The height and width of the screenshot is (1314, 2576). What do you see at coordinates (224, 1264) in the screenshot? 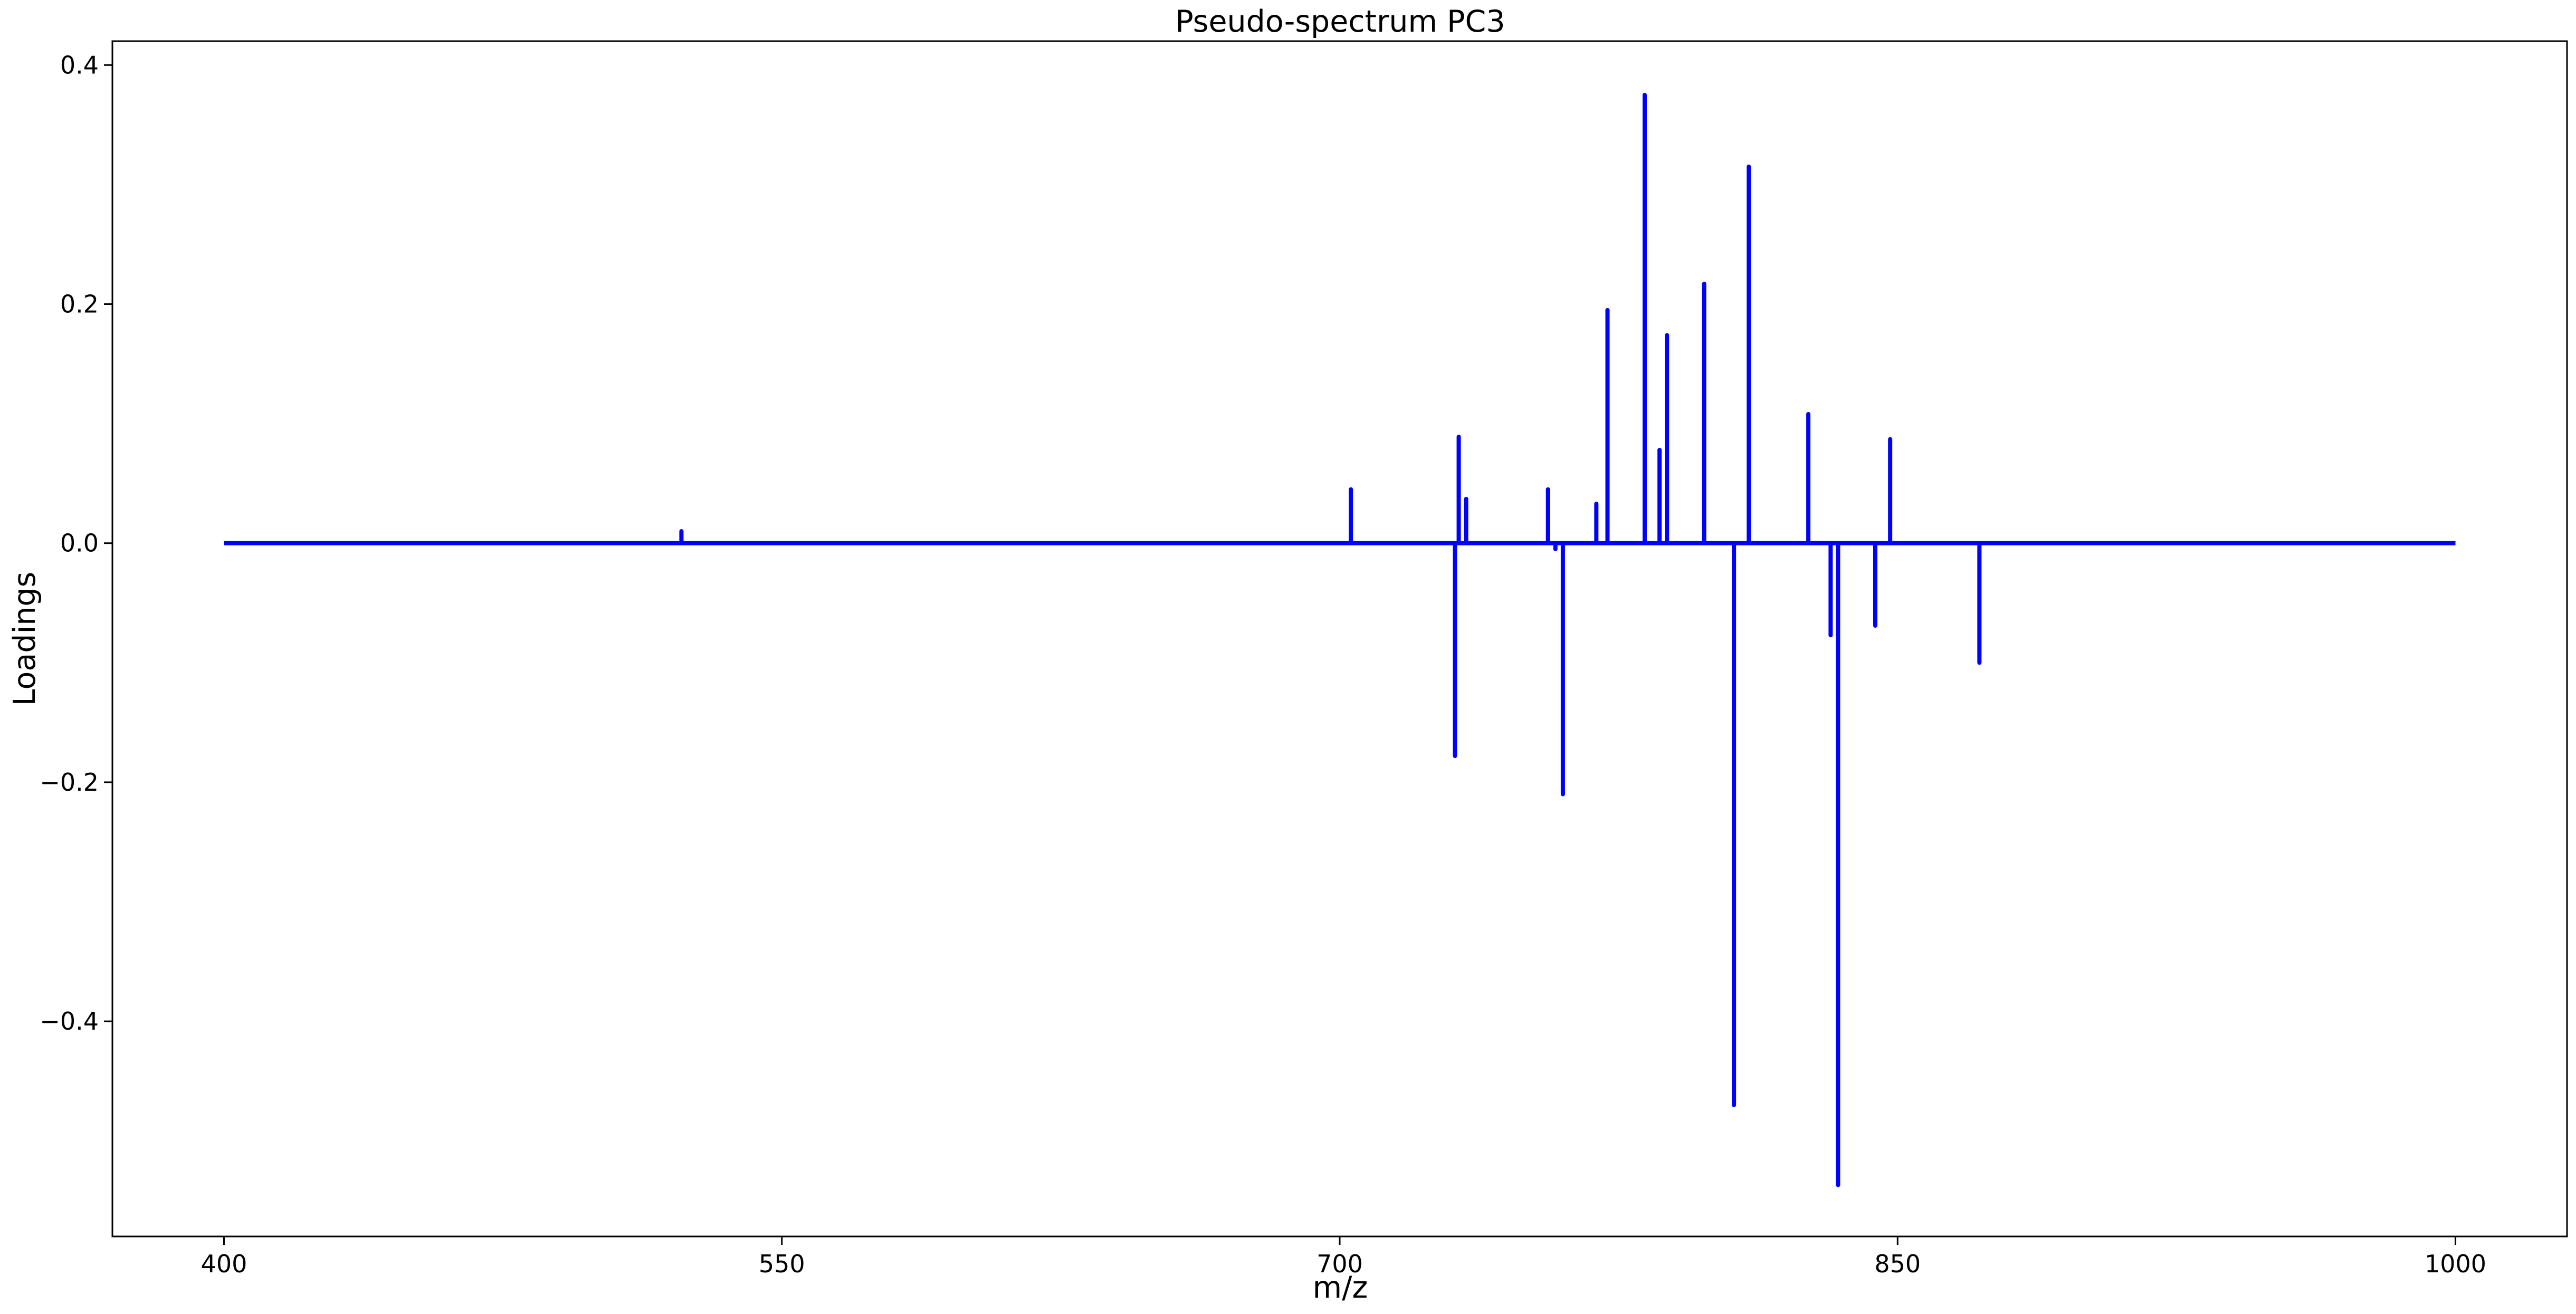
I see `x-tick-label-0: 400` at bounding box center [224, 1264].